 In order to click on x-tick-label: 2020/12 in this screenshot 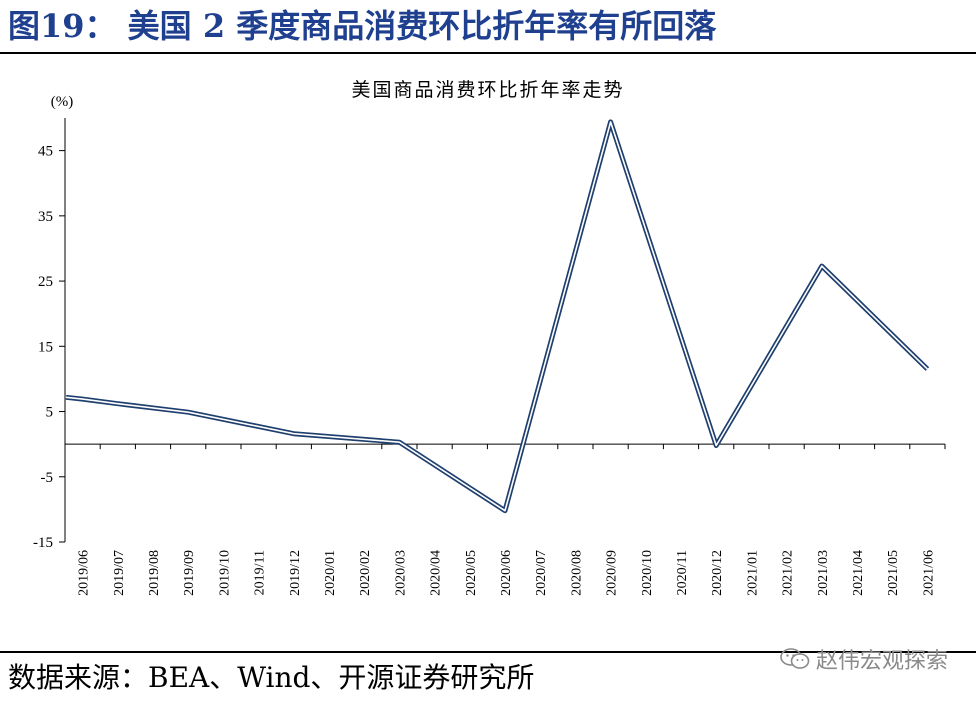, I will do `click(717, 573)`.